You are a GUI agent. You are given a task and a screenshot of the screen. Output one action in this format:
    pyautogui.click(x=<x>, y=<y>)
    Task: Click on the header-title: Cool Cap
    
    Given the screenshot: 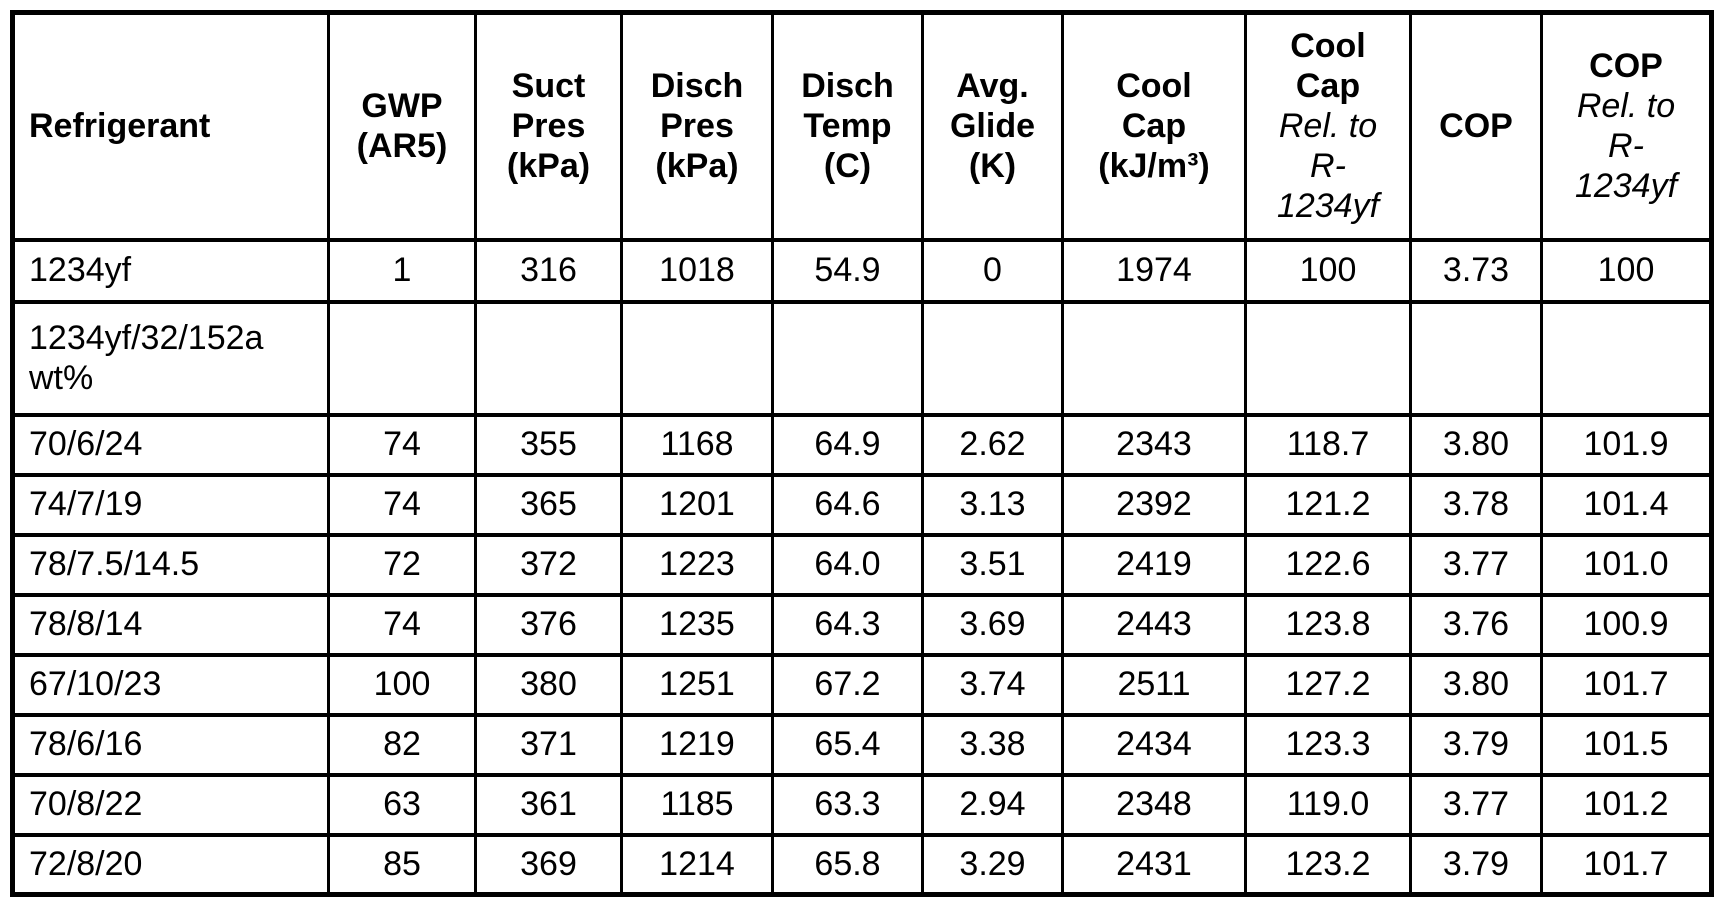 What is the action you would take?
    pyautogui.click(x=1328, y=66)
    